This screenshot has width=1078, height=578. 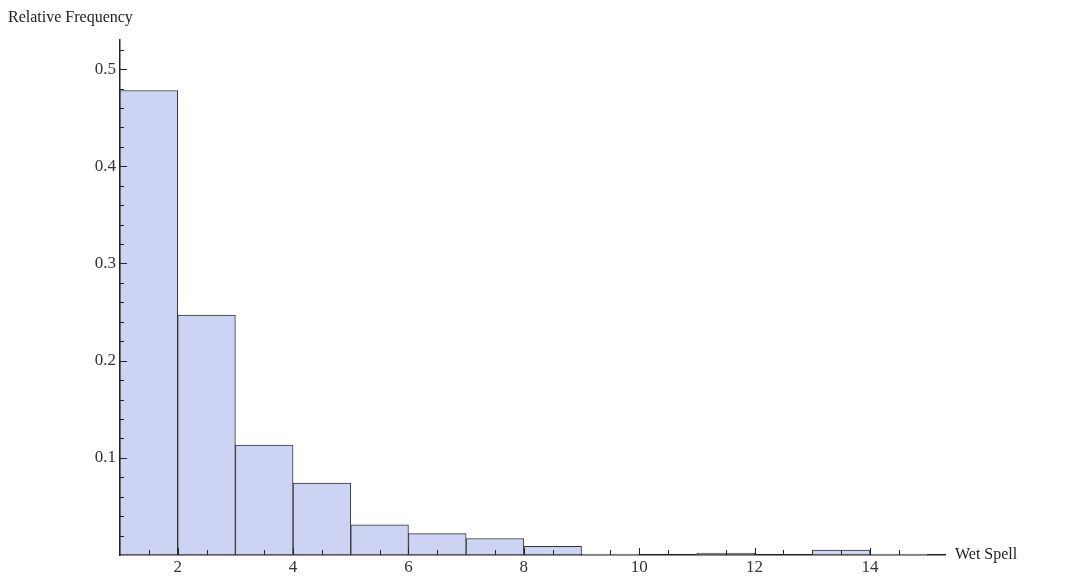 What do you see at coordinates (408, 566) in the screenshot?
I see `x-tick-label: 6` at bounding box center [408, 566].